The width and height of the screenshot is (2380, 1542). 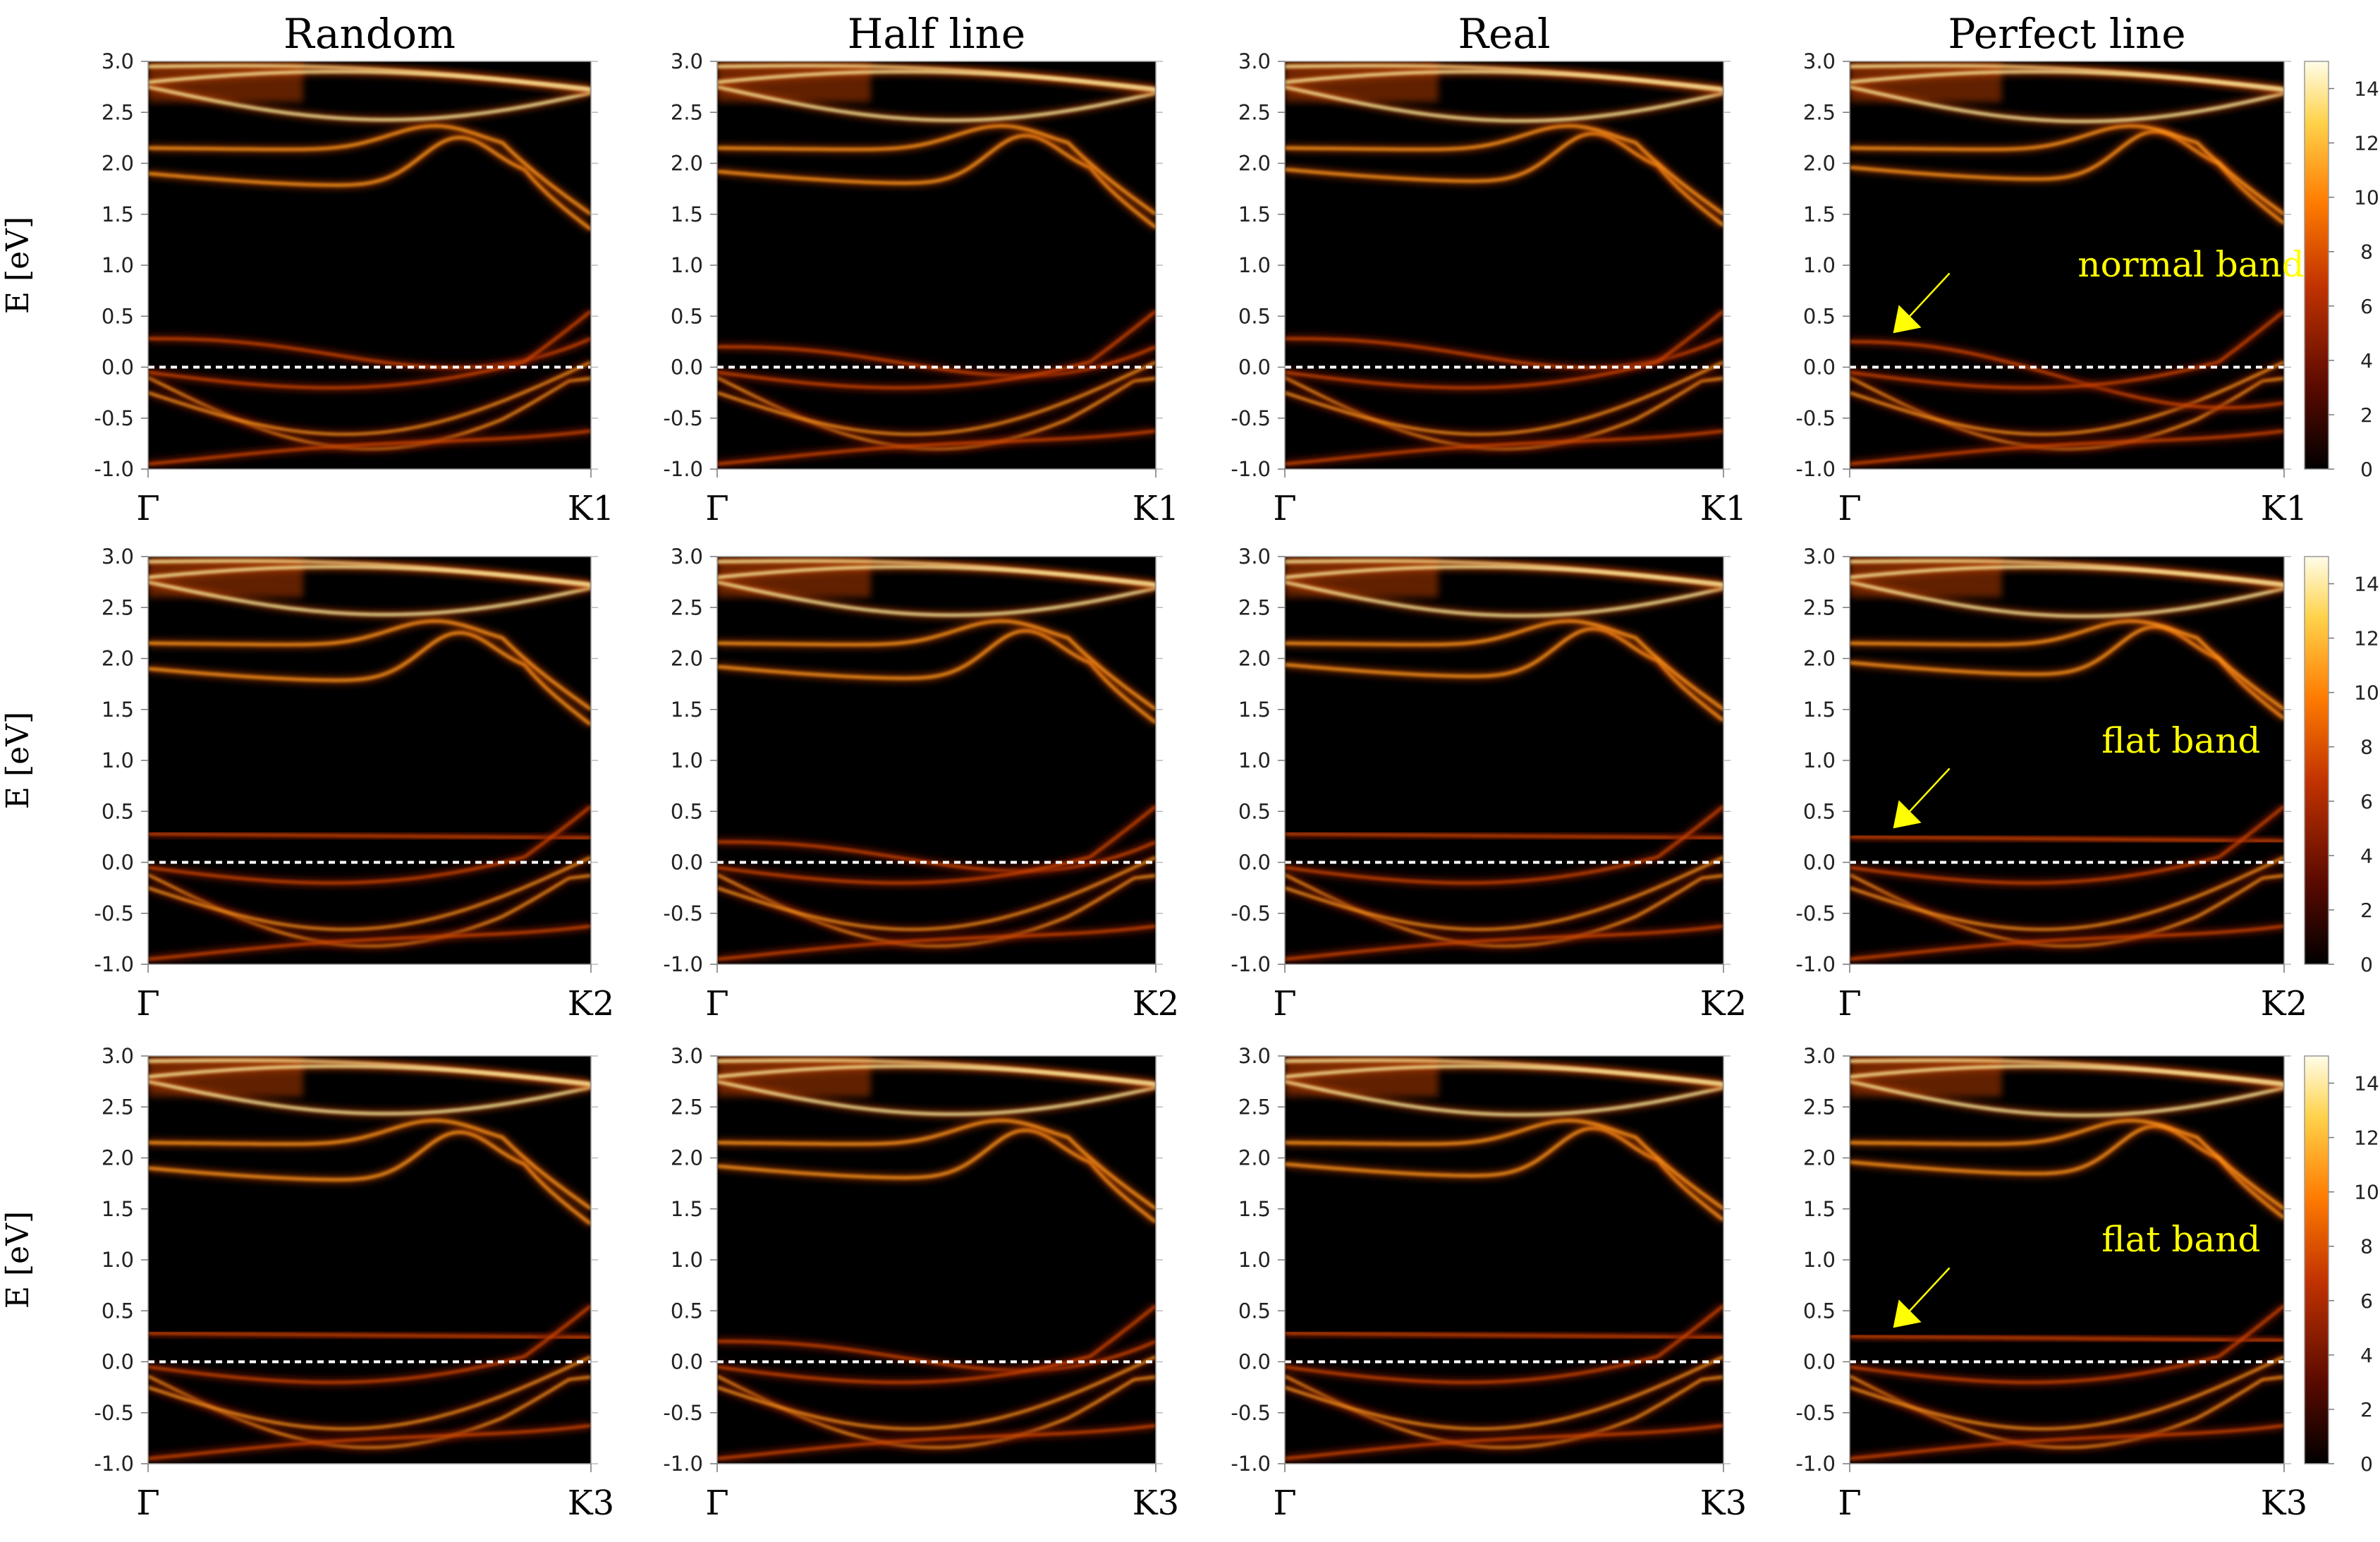 I want to click on annotation-label: flat band, so click(x=2180, y=1239).